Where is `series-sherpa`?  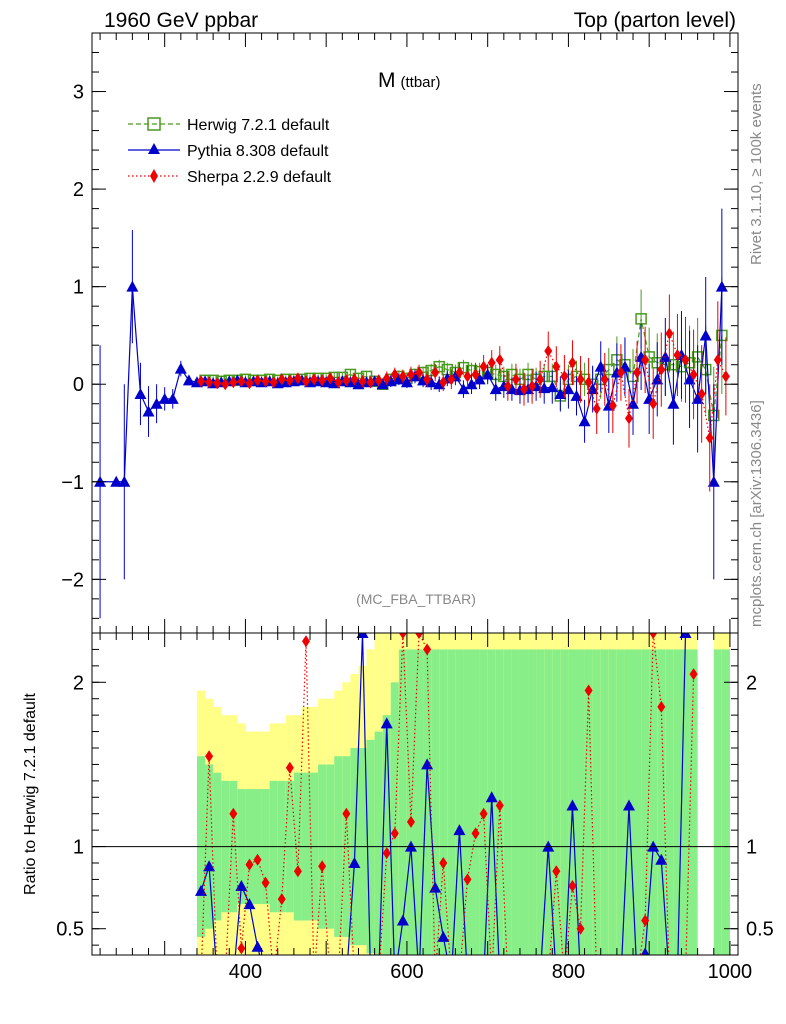
series-sherpa is located at coordinates (463, 393).